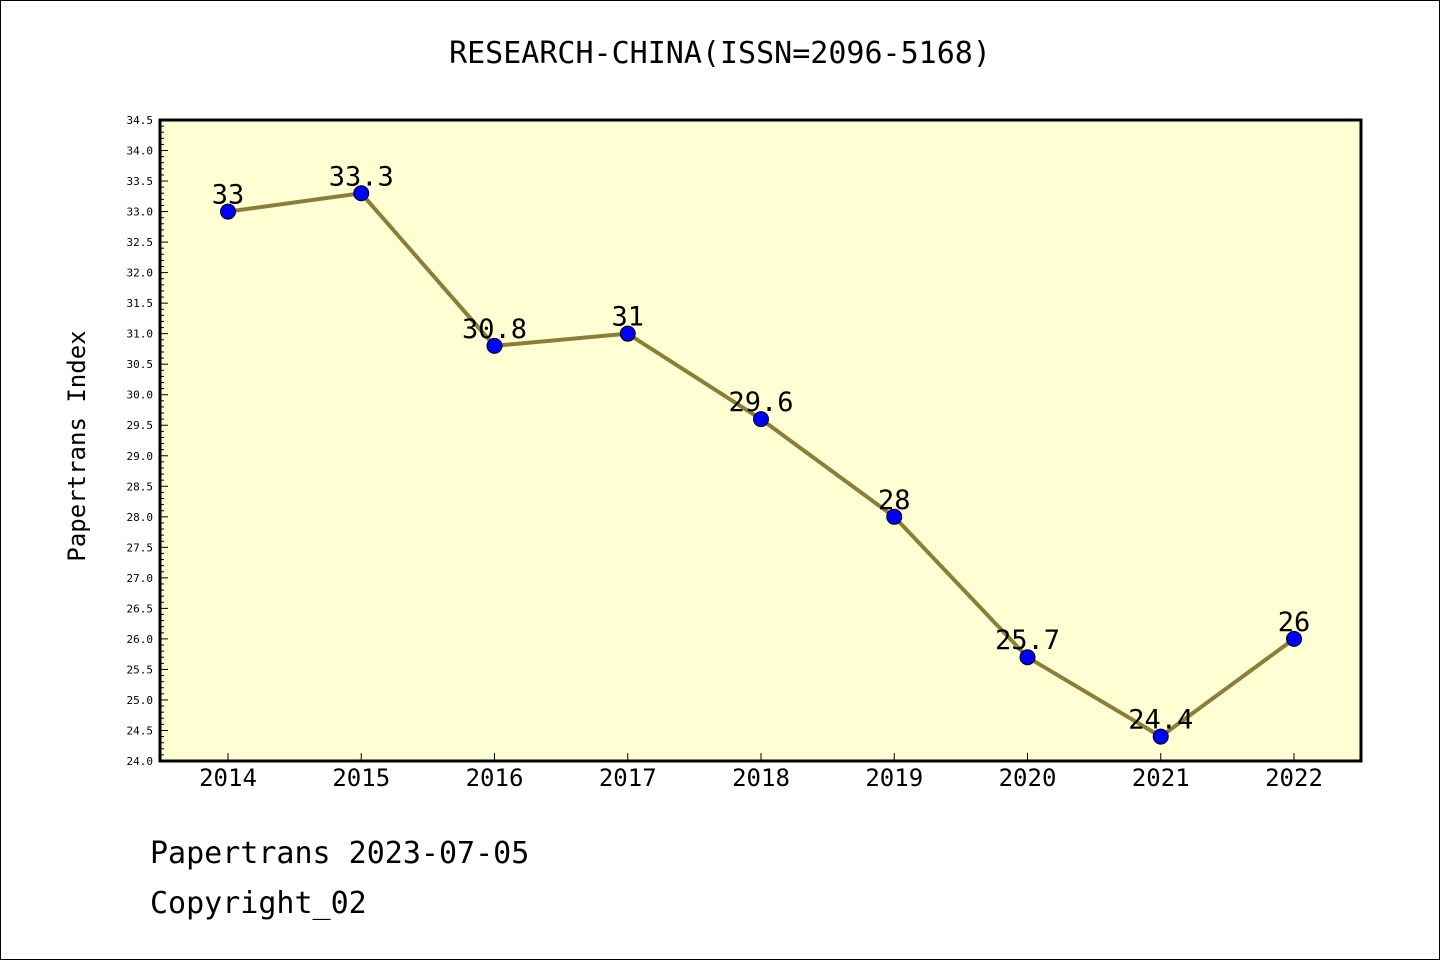  Describe the element at coordinates (140, 212) in the screenshot. I see `y-tick-label: 33.0` at that location.